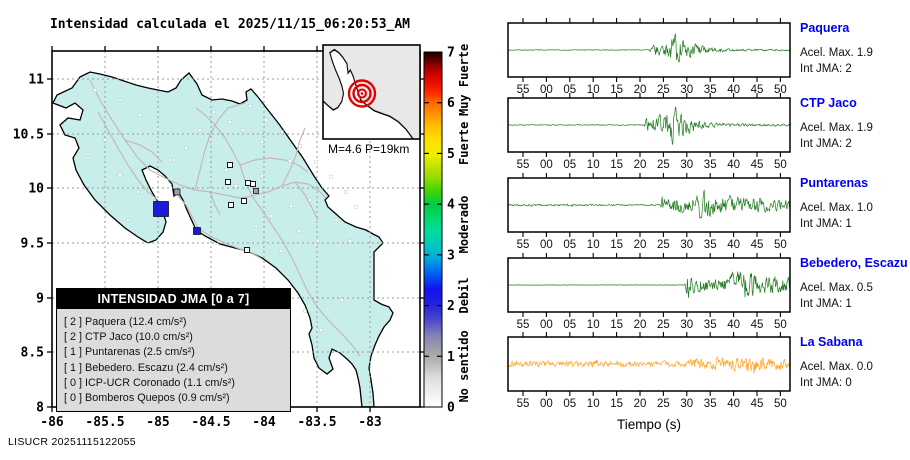  What do you see at coordinates (826, 383) in the screenshot?
I see `station-int-jma: Int JMA: 0` at bounding box center [826, 383].